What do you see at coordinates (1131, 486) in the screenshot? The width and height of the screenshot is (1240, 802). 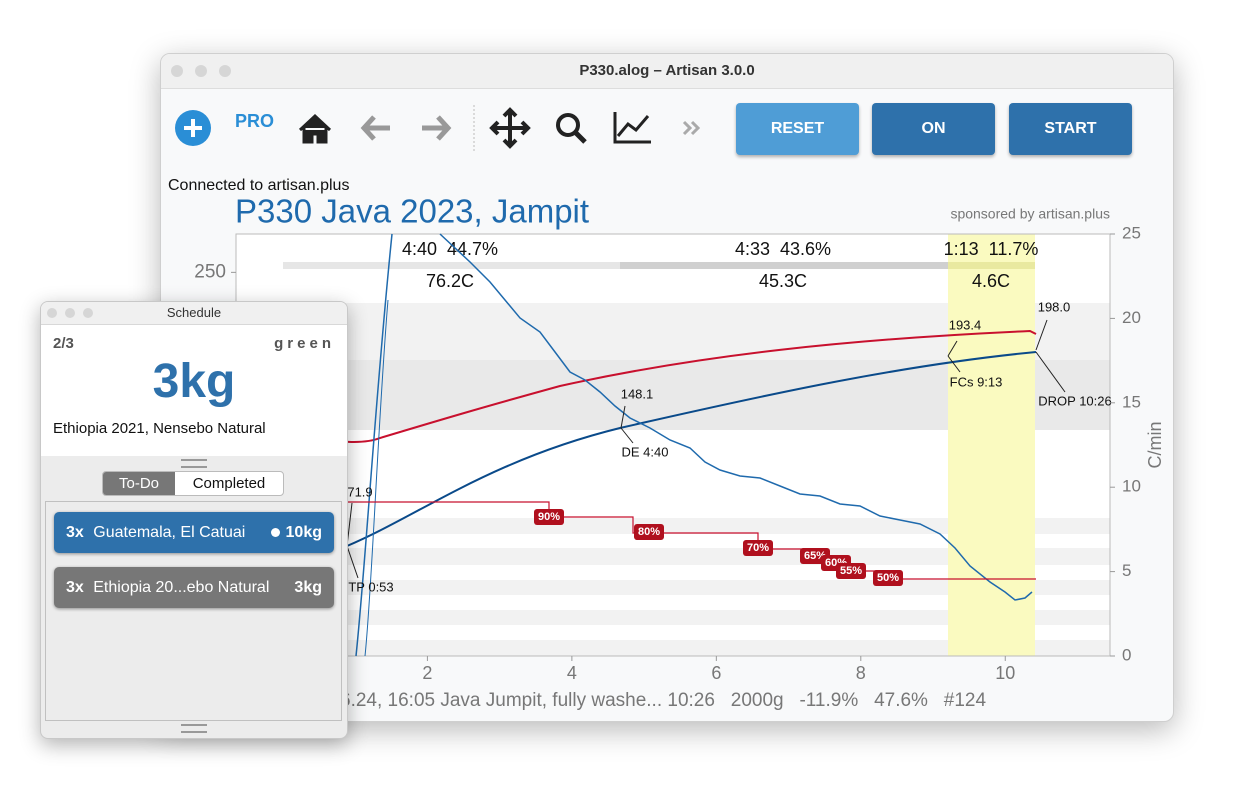 I see `y2-tick-label: 10` at bounding box center [1131, 486].